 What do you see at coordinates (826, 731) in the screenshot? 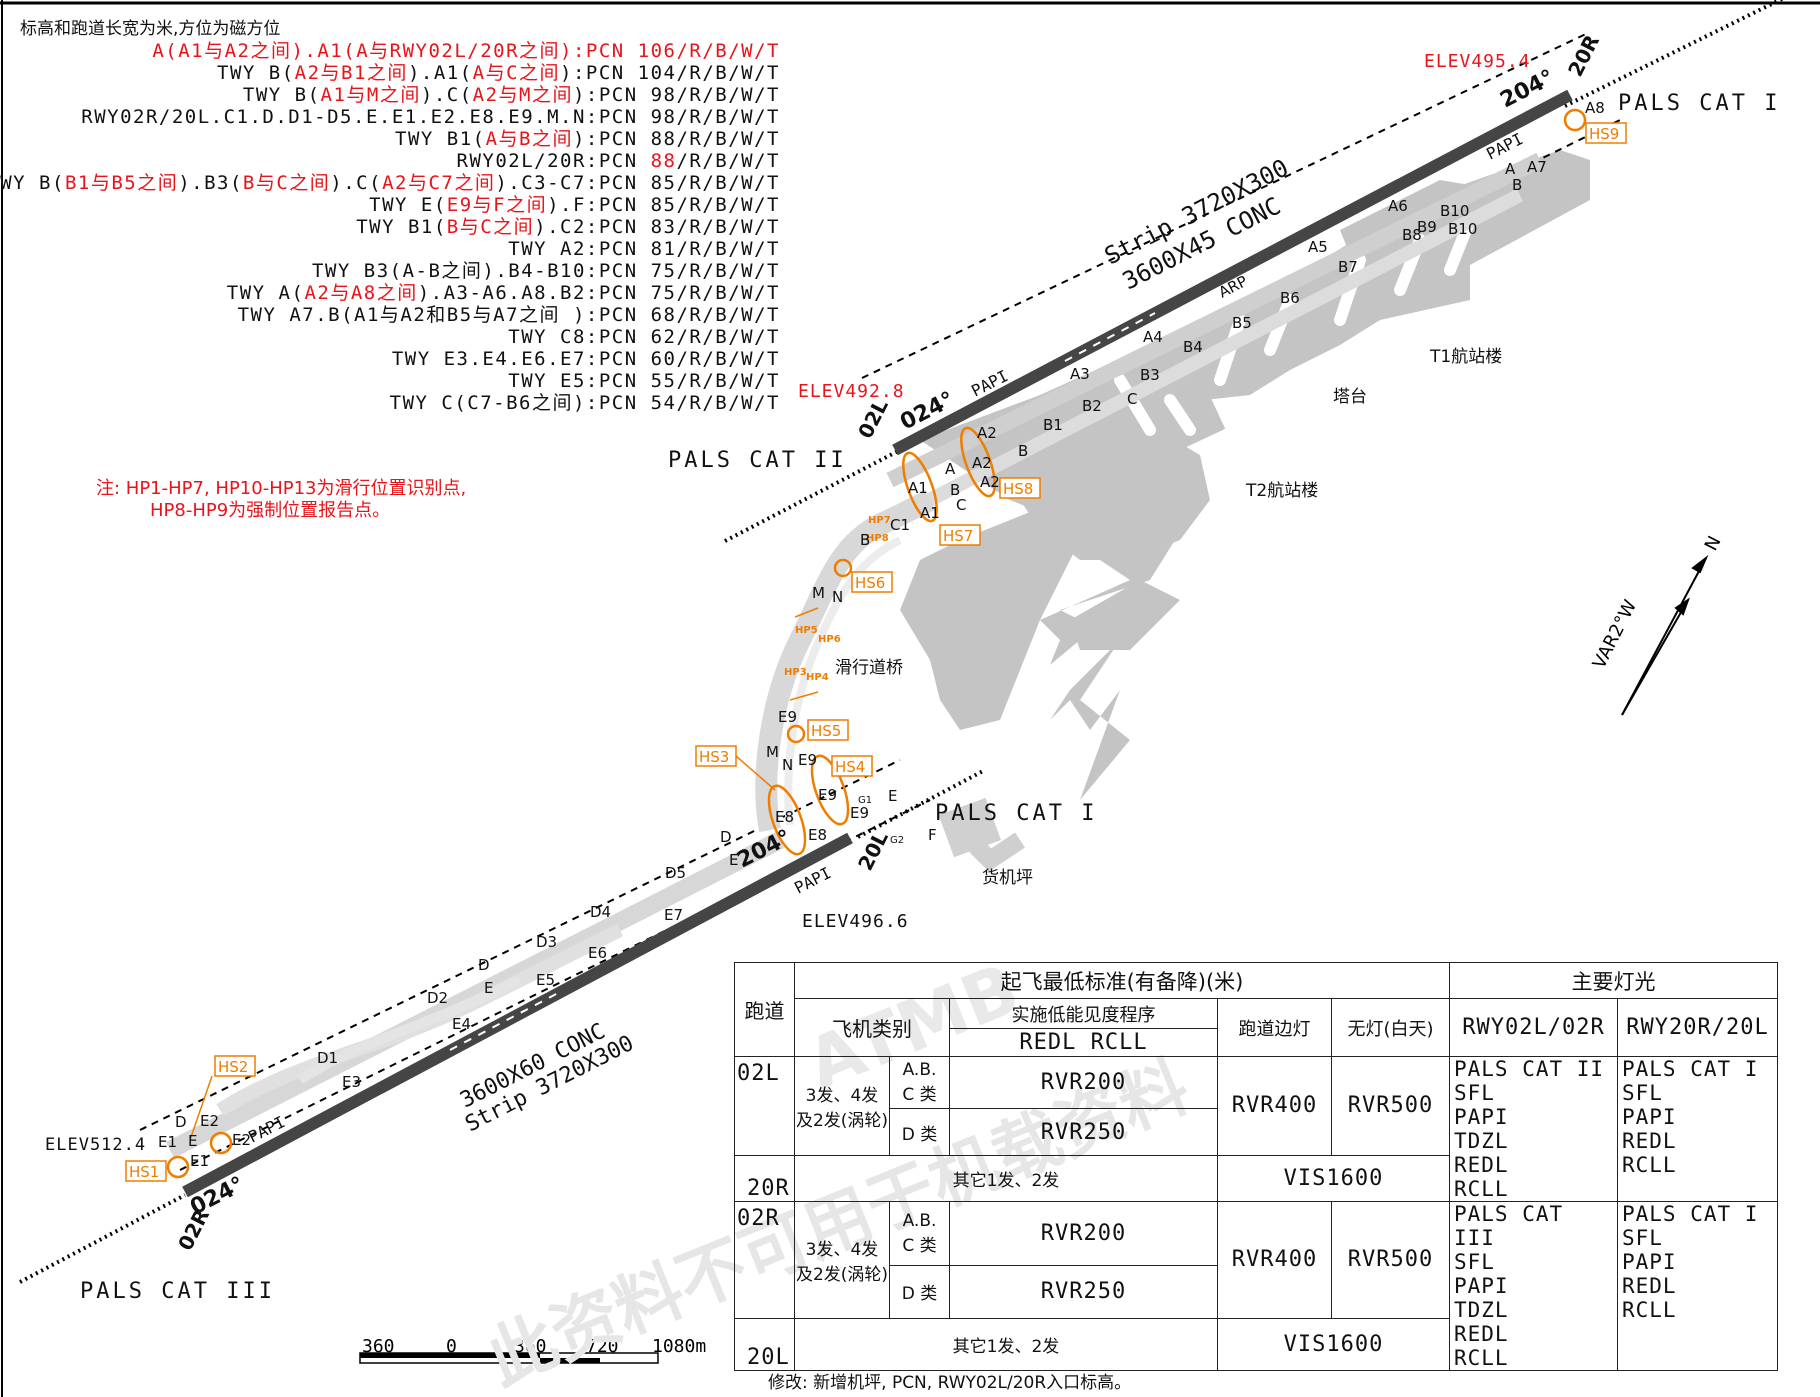
I see `hs5-label: HS5` at bounding box center [826, 731].